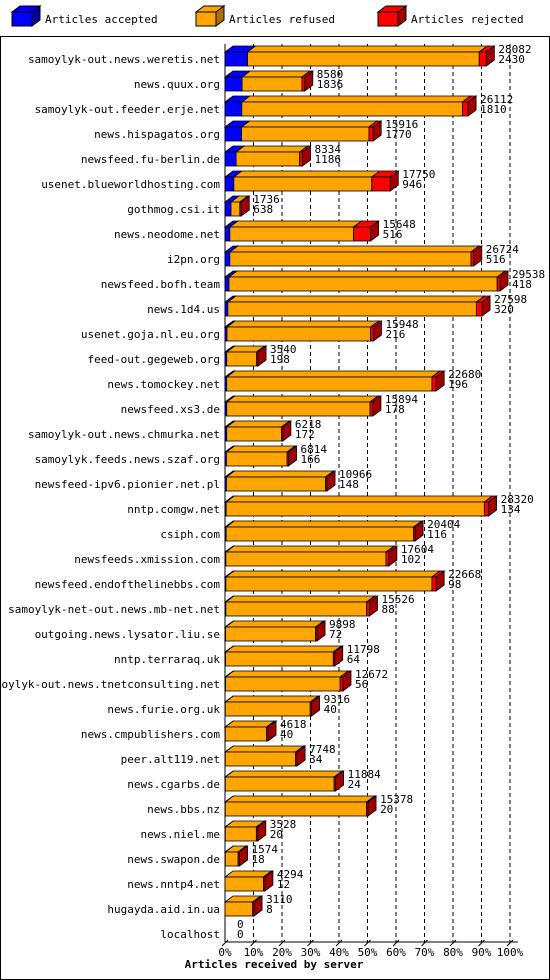  What do you see at coordinates (127, 634) in the screenshot?
I see `category-label: outgoing.news.lysator.liu.se` at bounding box center [127, 634].